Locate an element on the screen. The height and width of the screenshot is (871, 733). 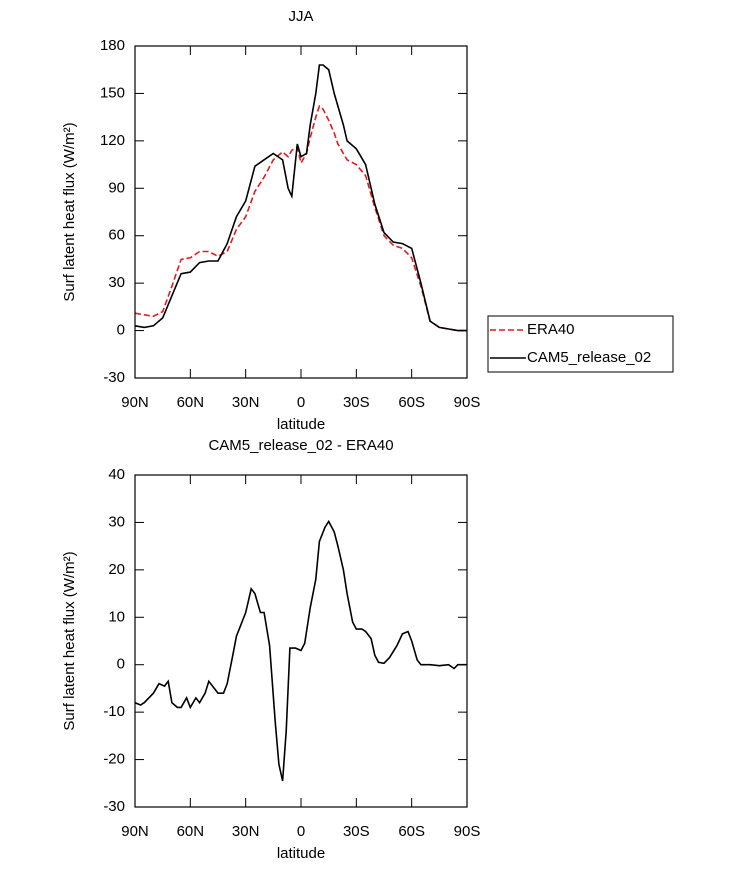
y-tick-label: 60 is located at coordinates (116, 235).